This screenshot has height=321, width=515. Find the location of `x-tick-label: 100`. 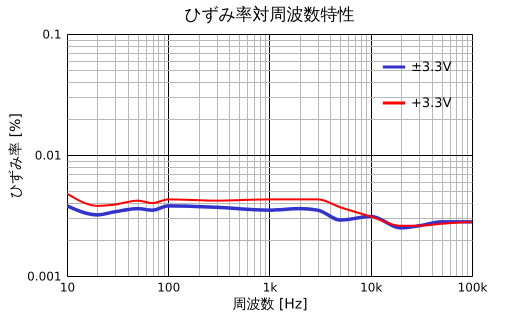

x-tick-label: 100 is located at coordinates (168, 287).